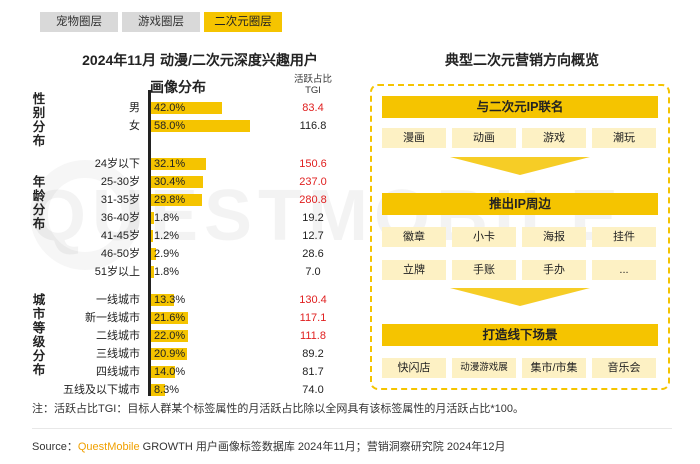  Describe the element at coordinates (55, 447) in the screenshot. I see `source-prefix: Source：` at that location.